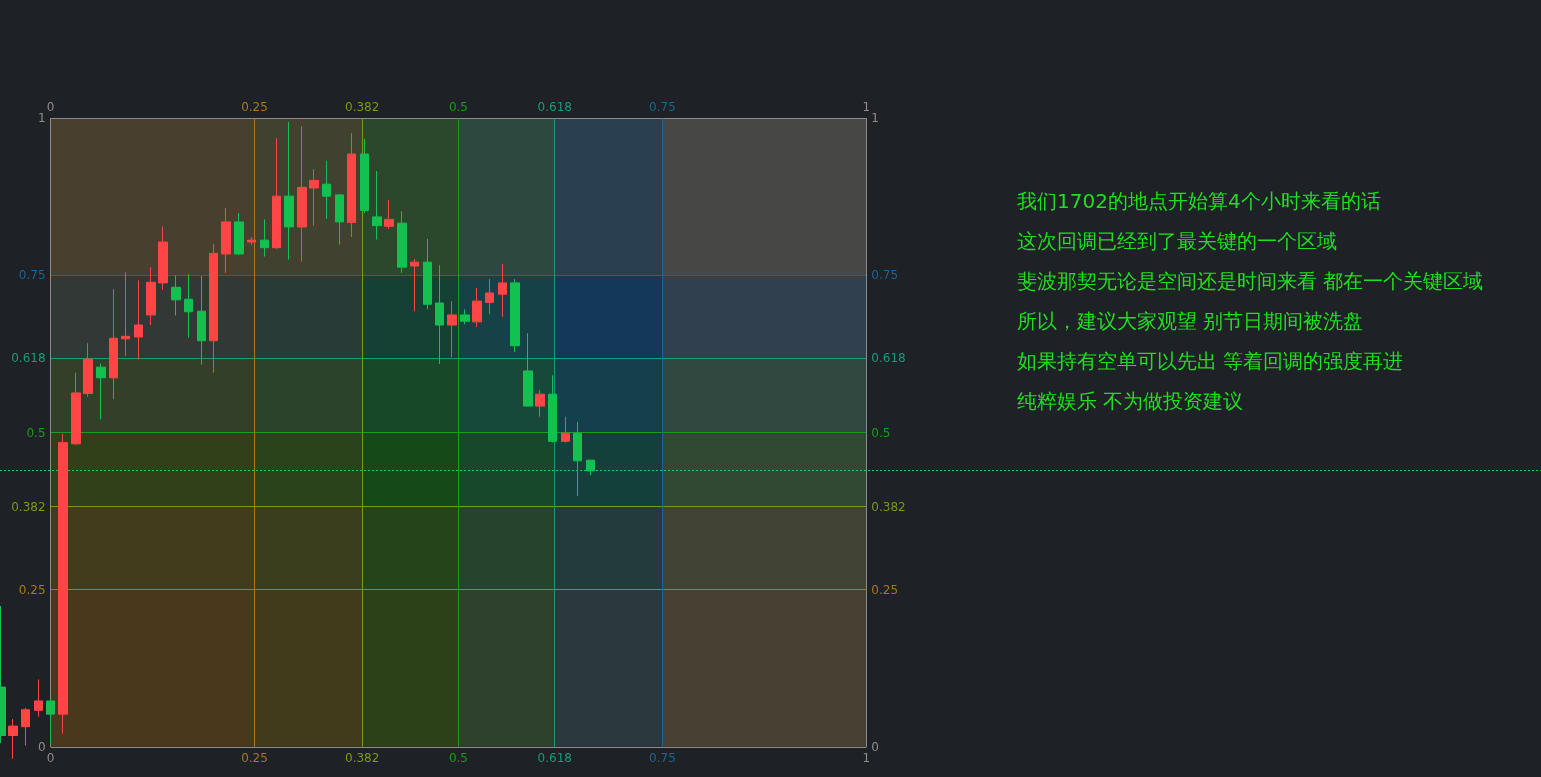 This screenshot has width=1541, height=777. Describe the element at coordinates (1250, 281) in the screenshot. I see `annotation: 斐波那契无论是空间还是时间来看 都在一个关键区域` at that location.